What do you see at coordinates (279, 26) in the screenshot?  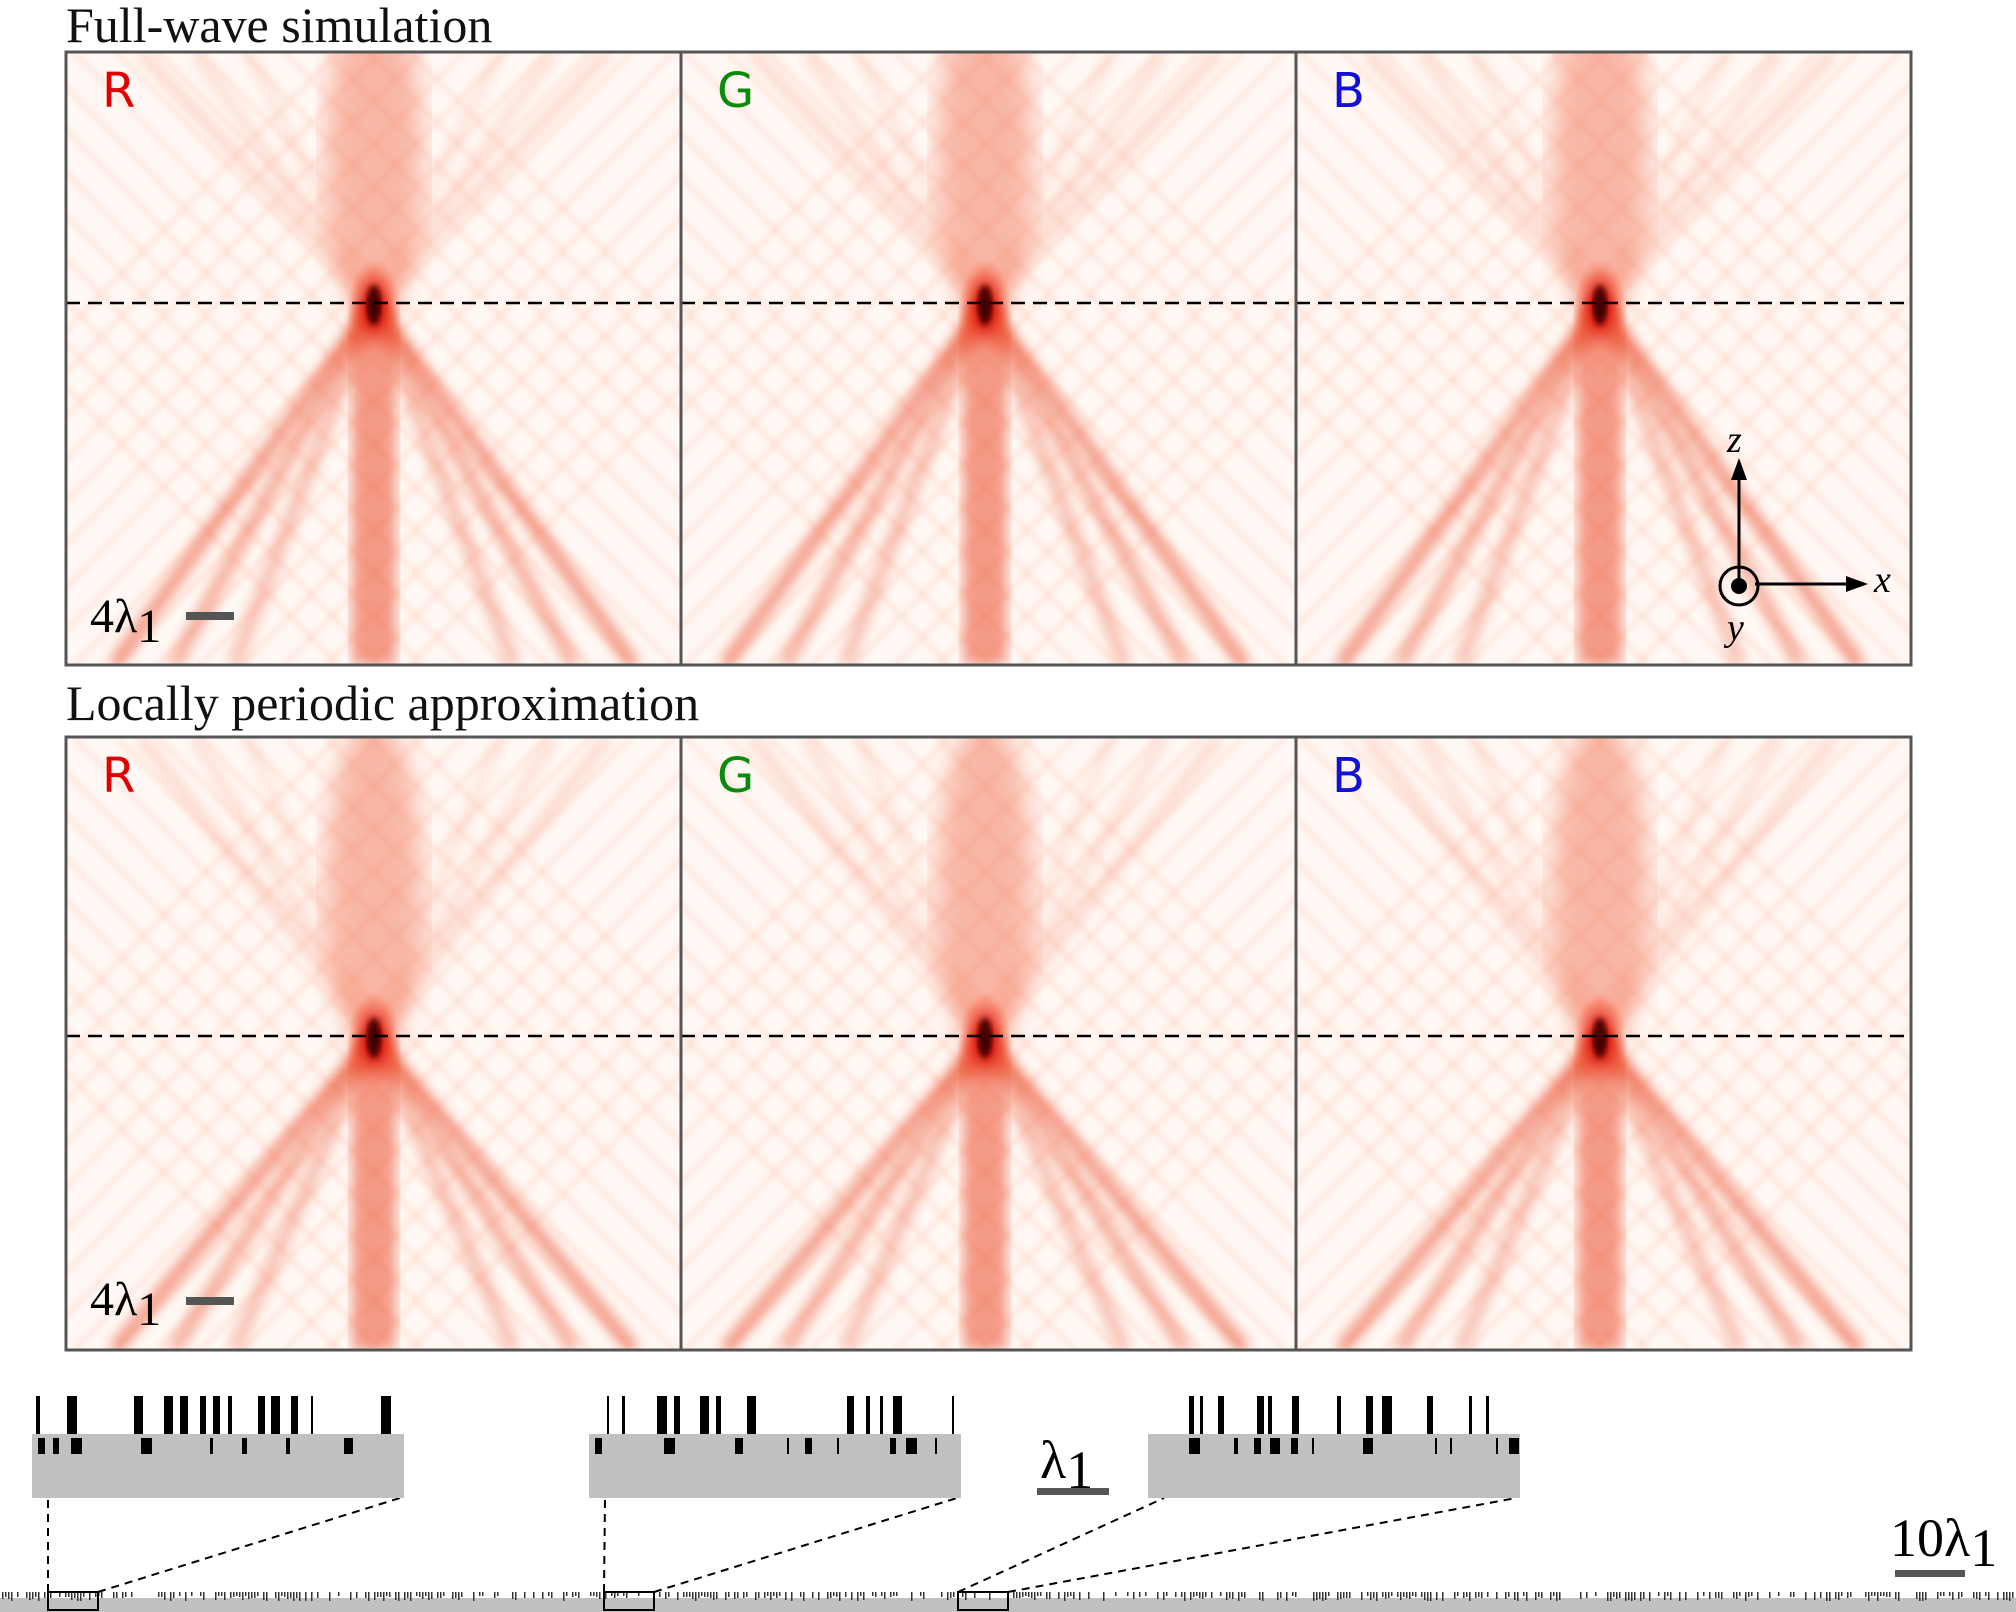 I see `top-section-title: Full-wave simulation` at bounding box center [279, 26].